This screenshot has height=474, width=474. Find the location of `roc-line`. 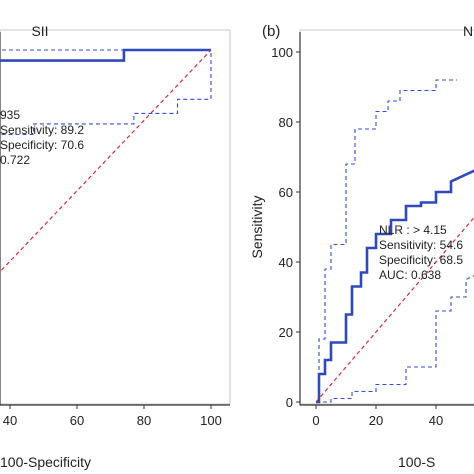

roc-line is located at coordinates (105, 55).